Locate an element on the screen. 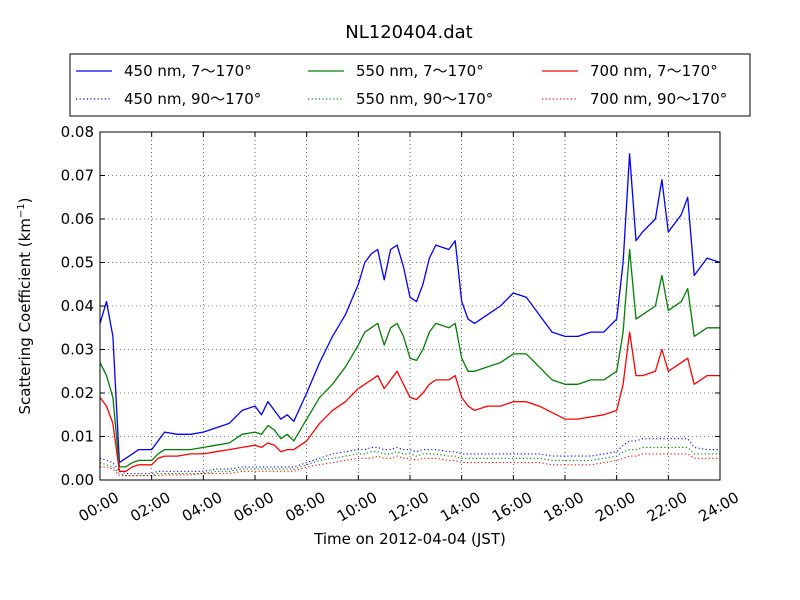 This screenshot has height=600, width=800. legend-label: 450 nm, 7～170° is located at coordinates (188, 71).